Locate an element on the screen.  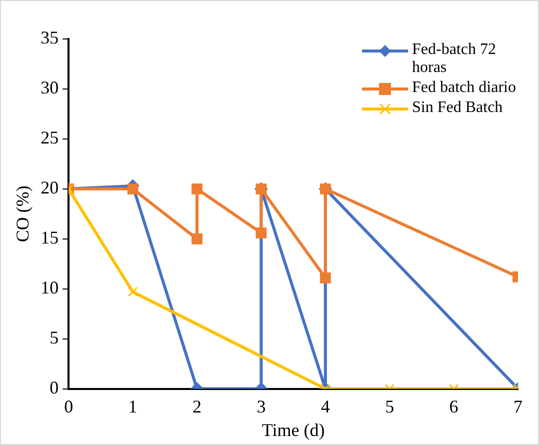
x-axis-title: Time (d) is located at coordinates (293, 430).